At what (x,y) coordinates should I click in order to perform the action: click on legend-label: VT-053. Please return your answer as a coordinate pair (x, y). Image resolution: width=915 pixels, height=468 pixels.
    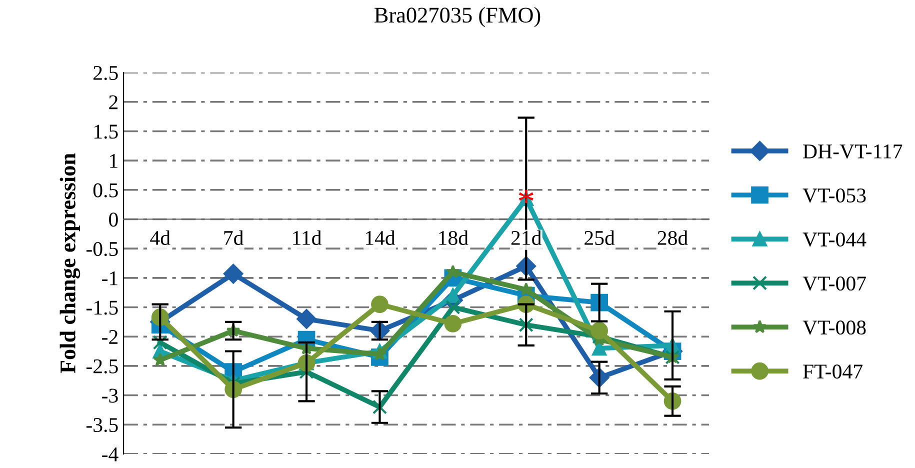
    Looking at the image, I should click on (834, 195).